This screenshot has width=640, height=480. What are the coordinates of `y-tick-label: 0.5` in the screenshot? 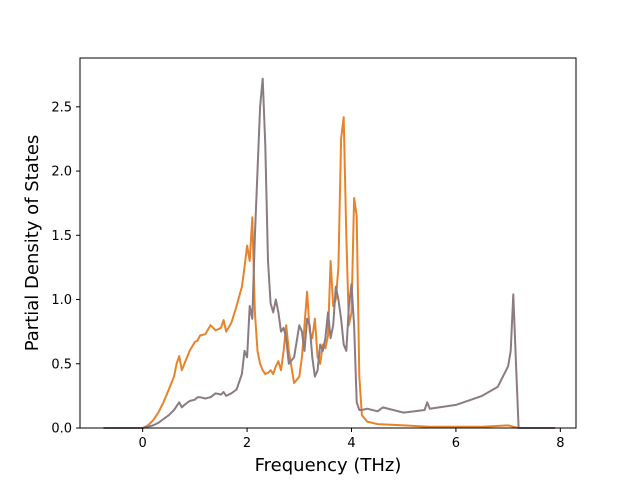 It's located at (61, 364).